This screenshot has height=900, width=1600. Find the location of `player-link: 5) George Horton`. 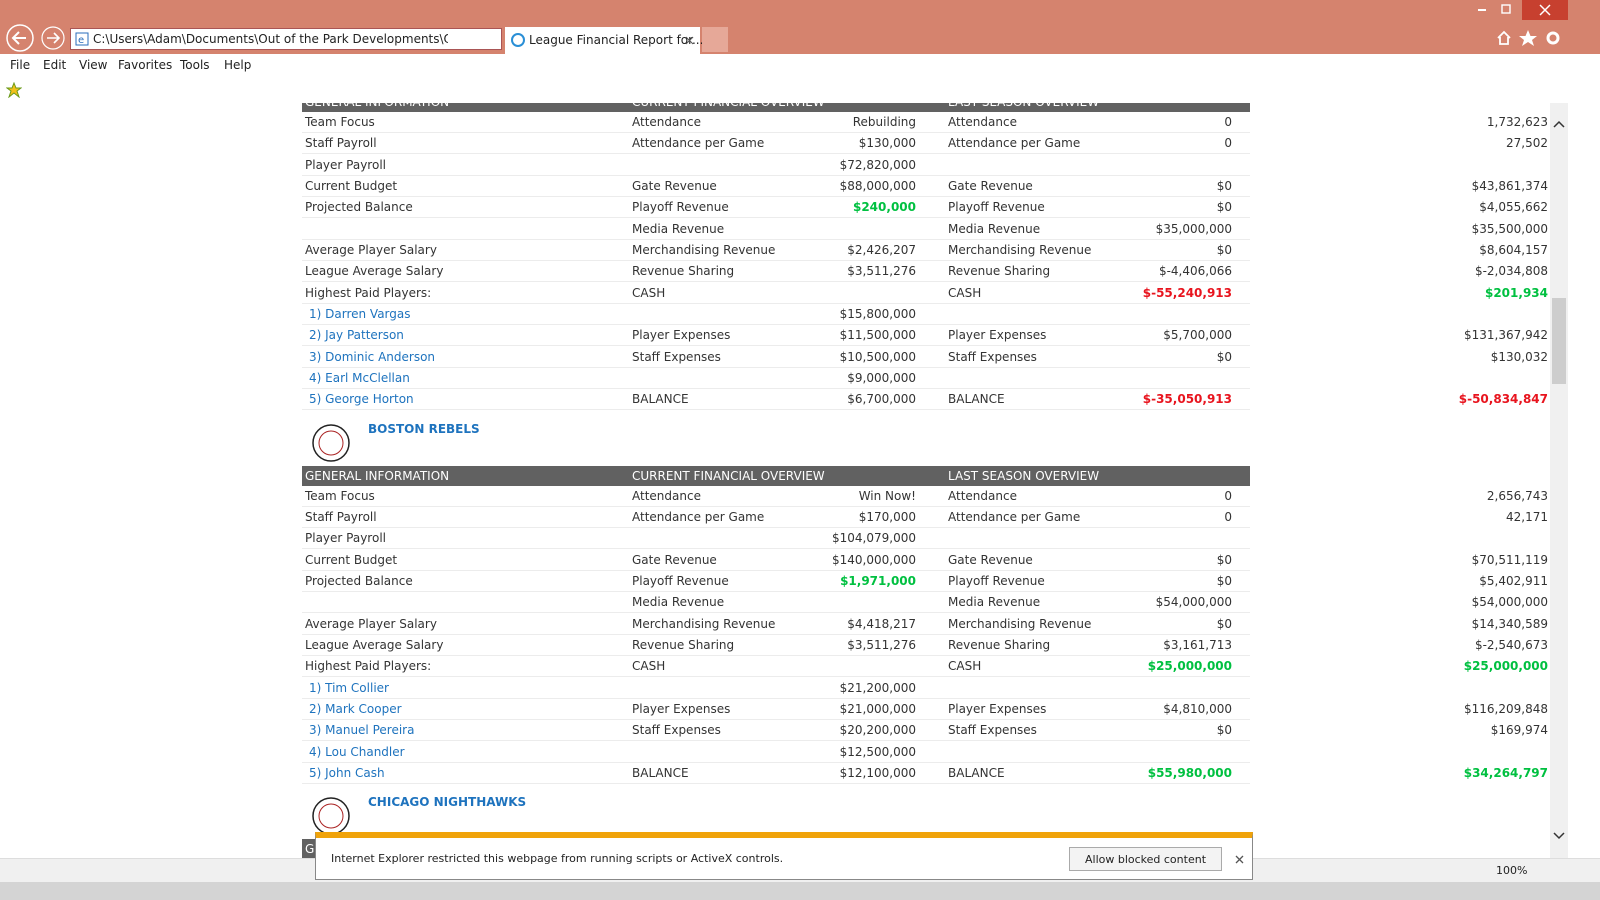

player-link: 5) George Horton is located at coordinates (361, 399).